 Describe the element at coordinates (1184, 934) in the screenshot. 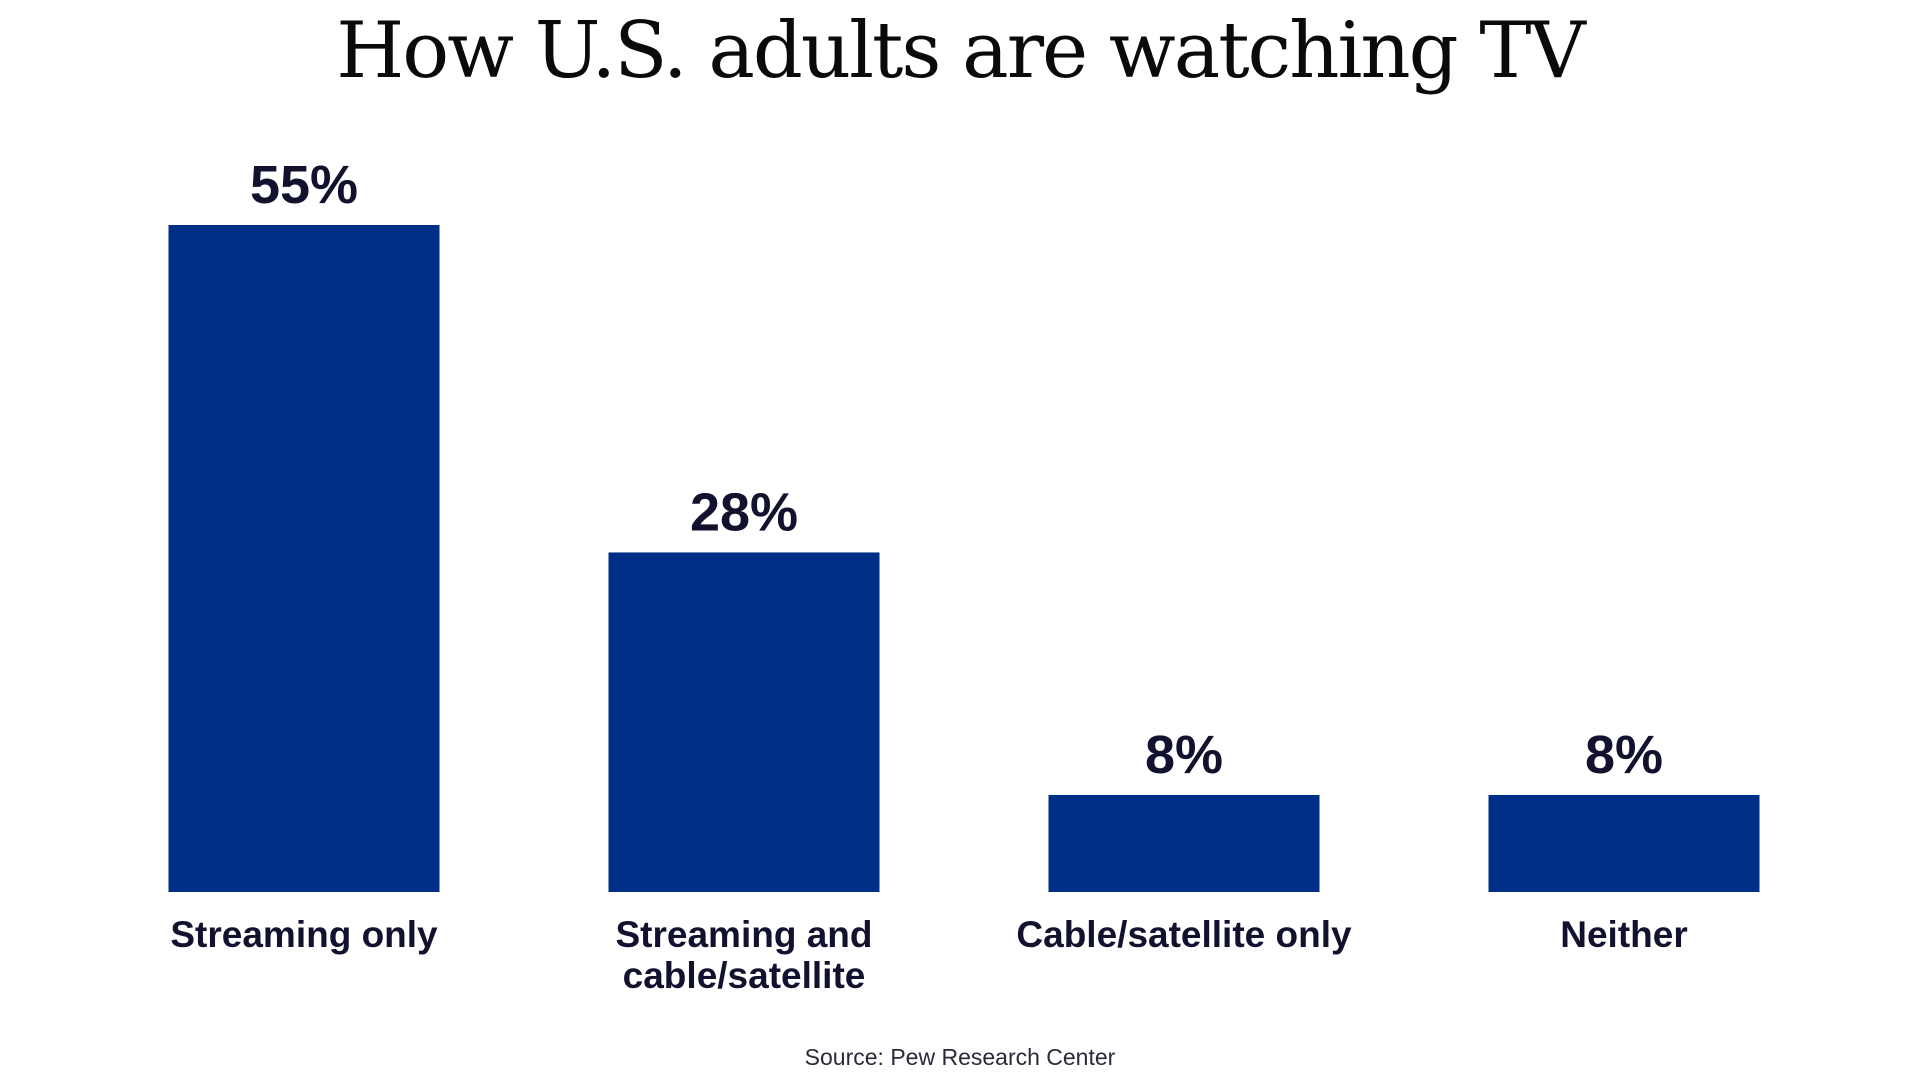

I see `category-label-3: Cable/satellite only` at that location.